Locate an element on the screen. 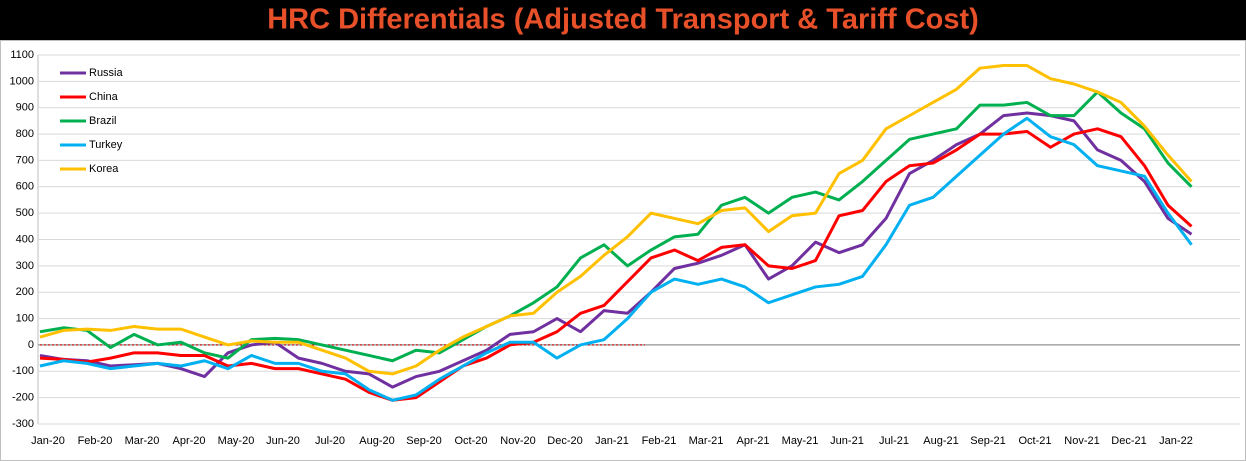 The image size is (1246, 461). x-tick-label: Aug-21 is located at coordinates (940, 441).